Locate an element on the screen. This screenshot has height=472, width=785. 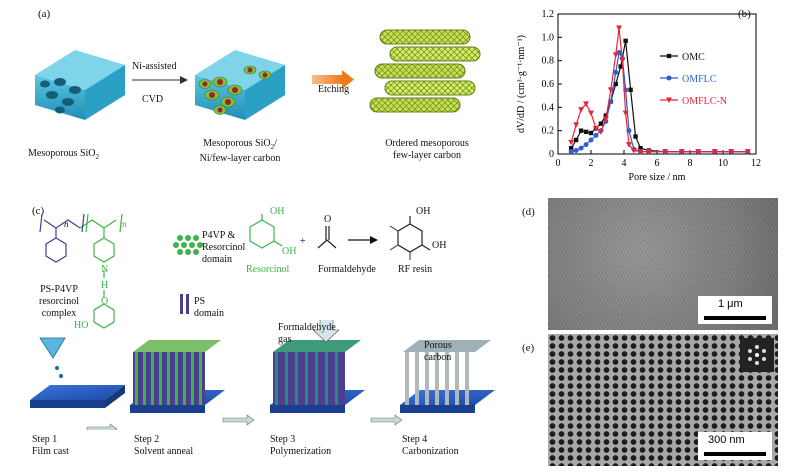
panel-a-tag: (a) is located at coordinates (44, 14).